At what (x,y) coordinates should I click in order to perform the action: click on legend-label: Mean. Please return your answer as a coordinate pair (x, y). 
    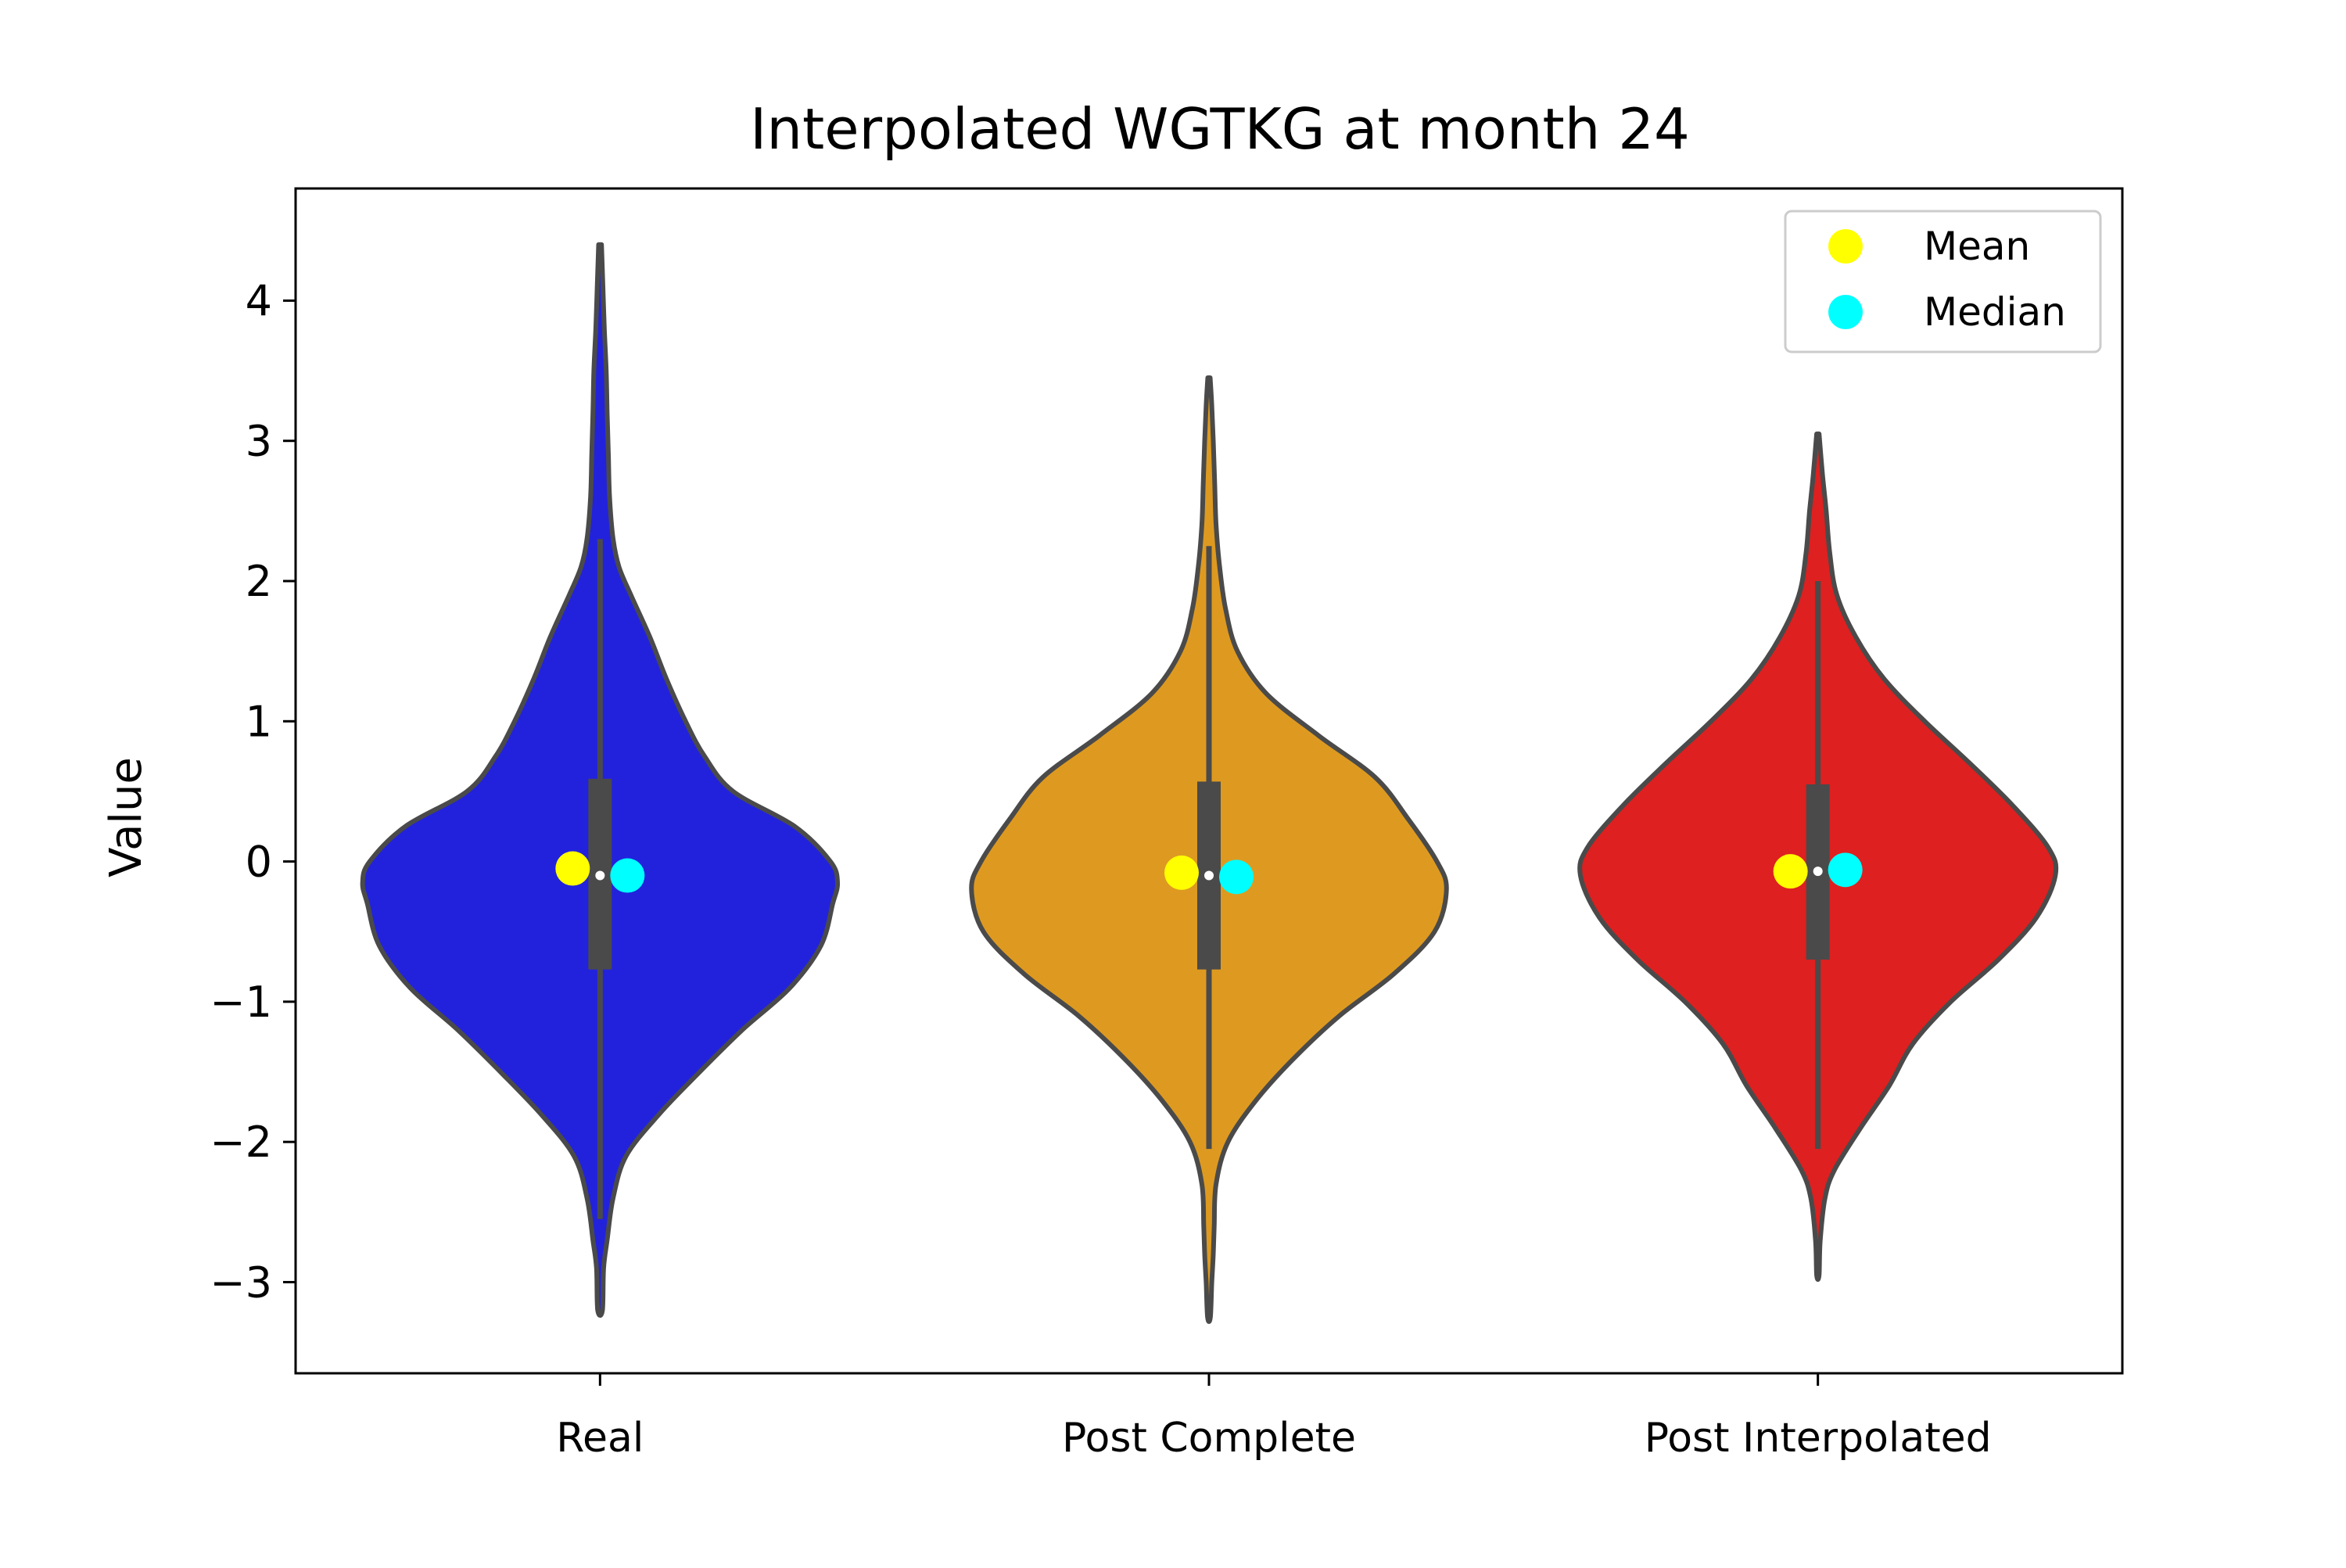
    Looking at the image, I should click on (1977, 246).